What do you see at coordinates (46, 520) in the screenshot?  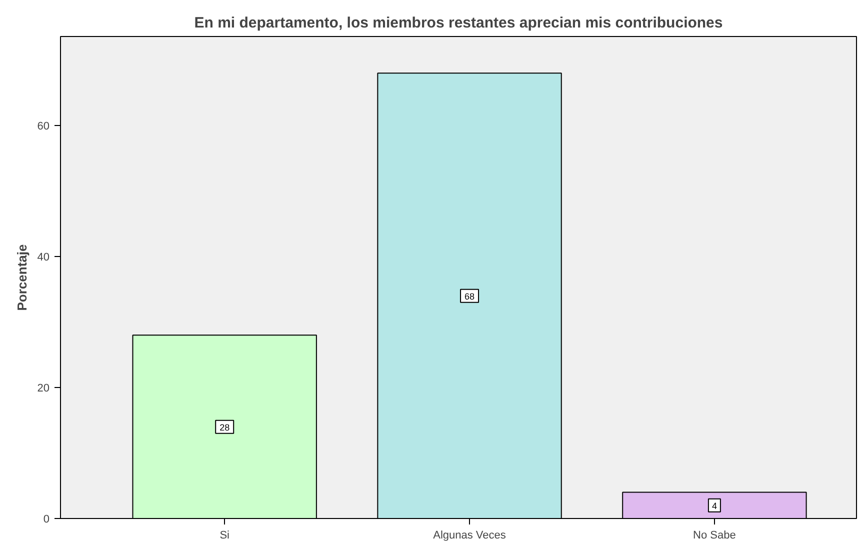 I see `y-tick-label: 0` at bounding box center [46, 520].